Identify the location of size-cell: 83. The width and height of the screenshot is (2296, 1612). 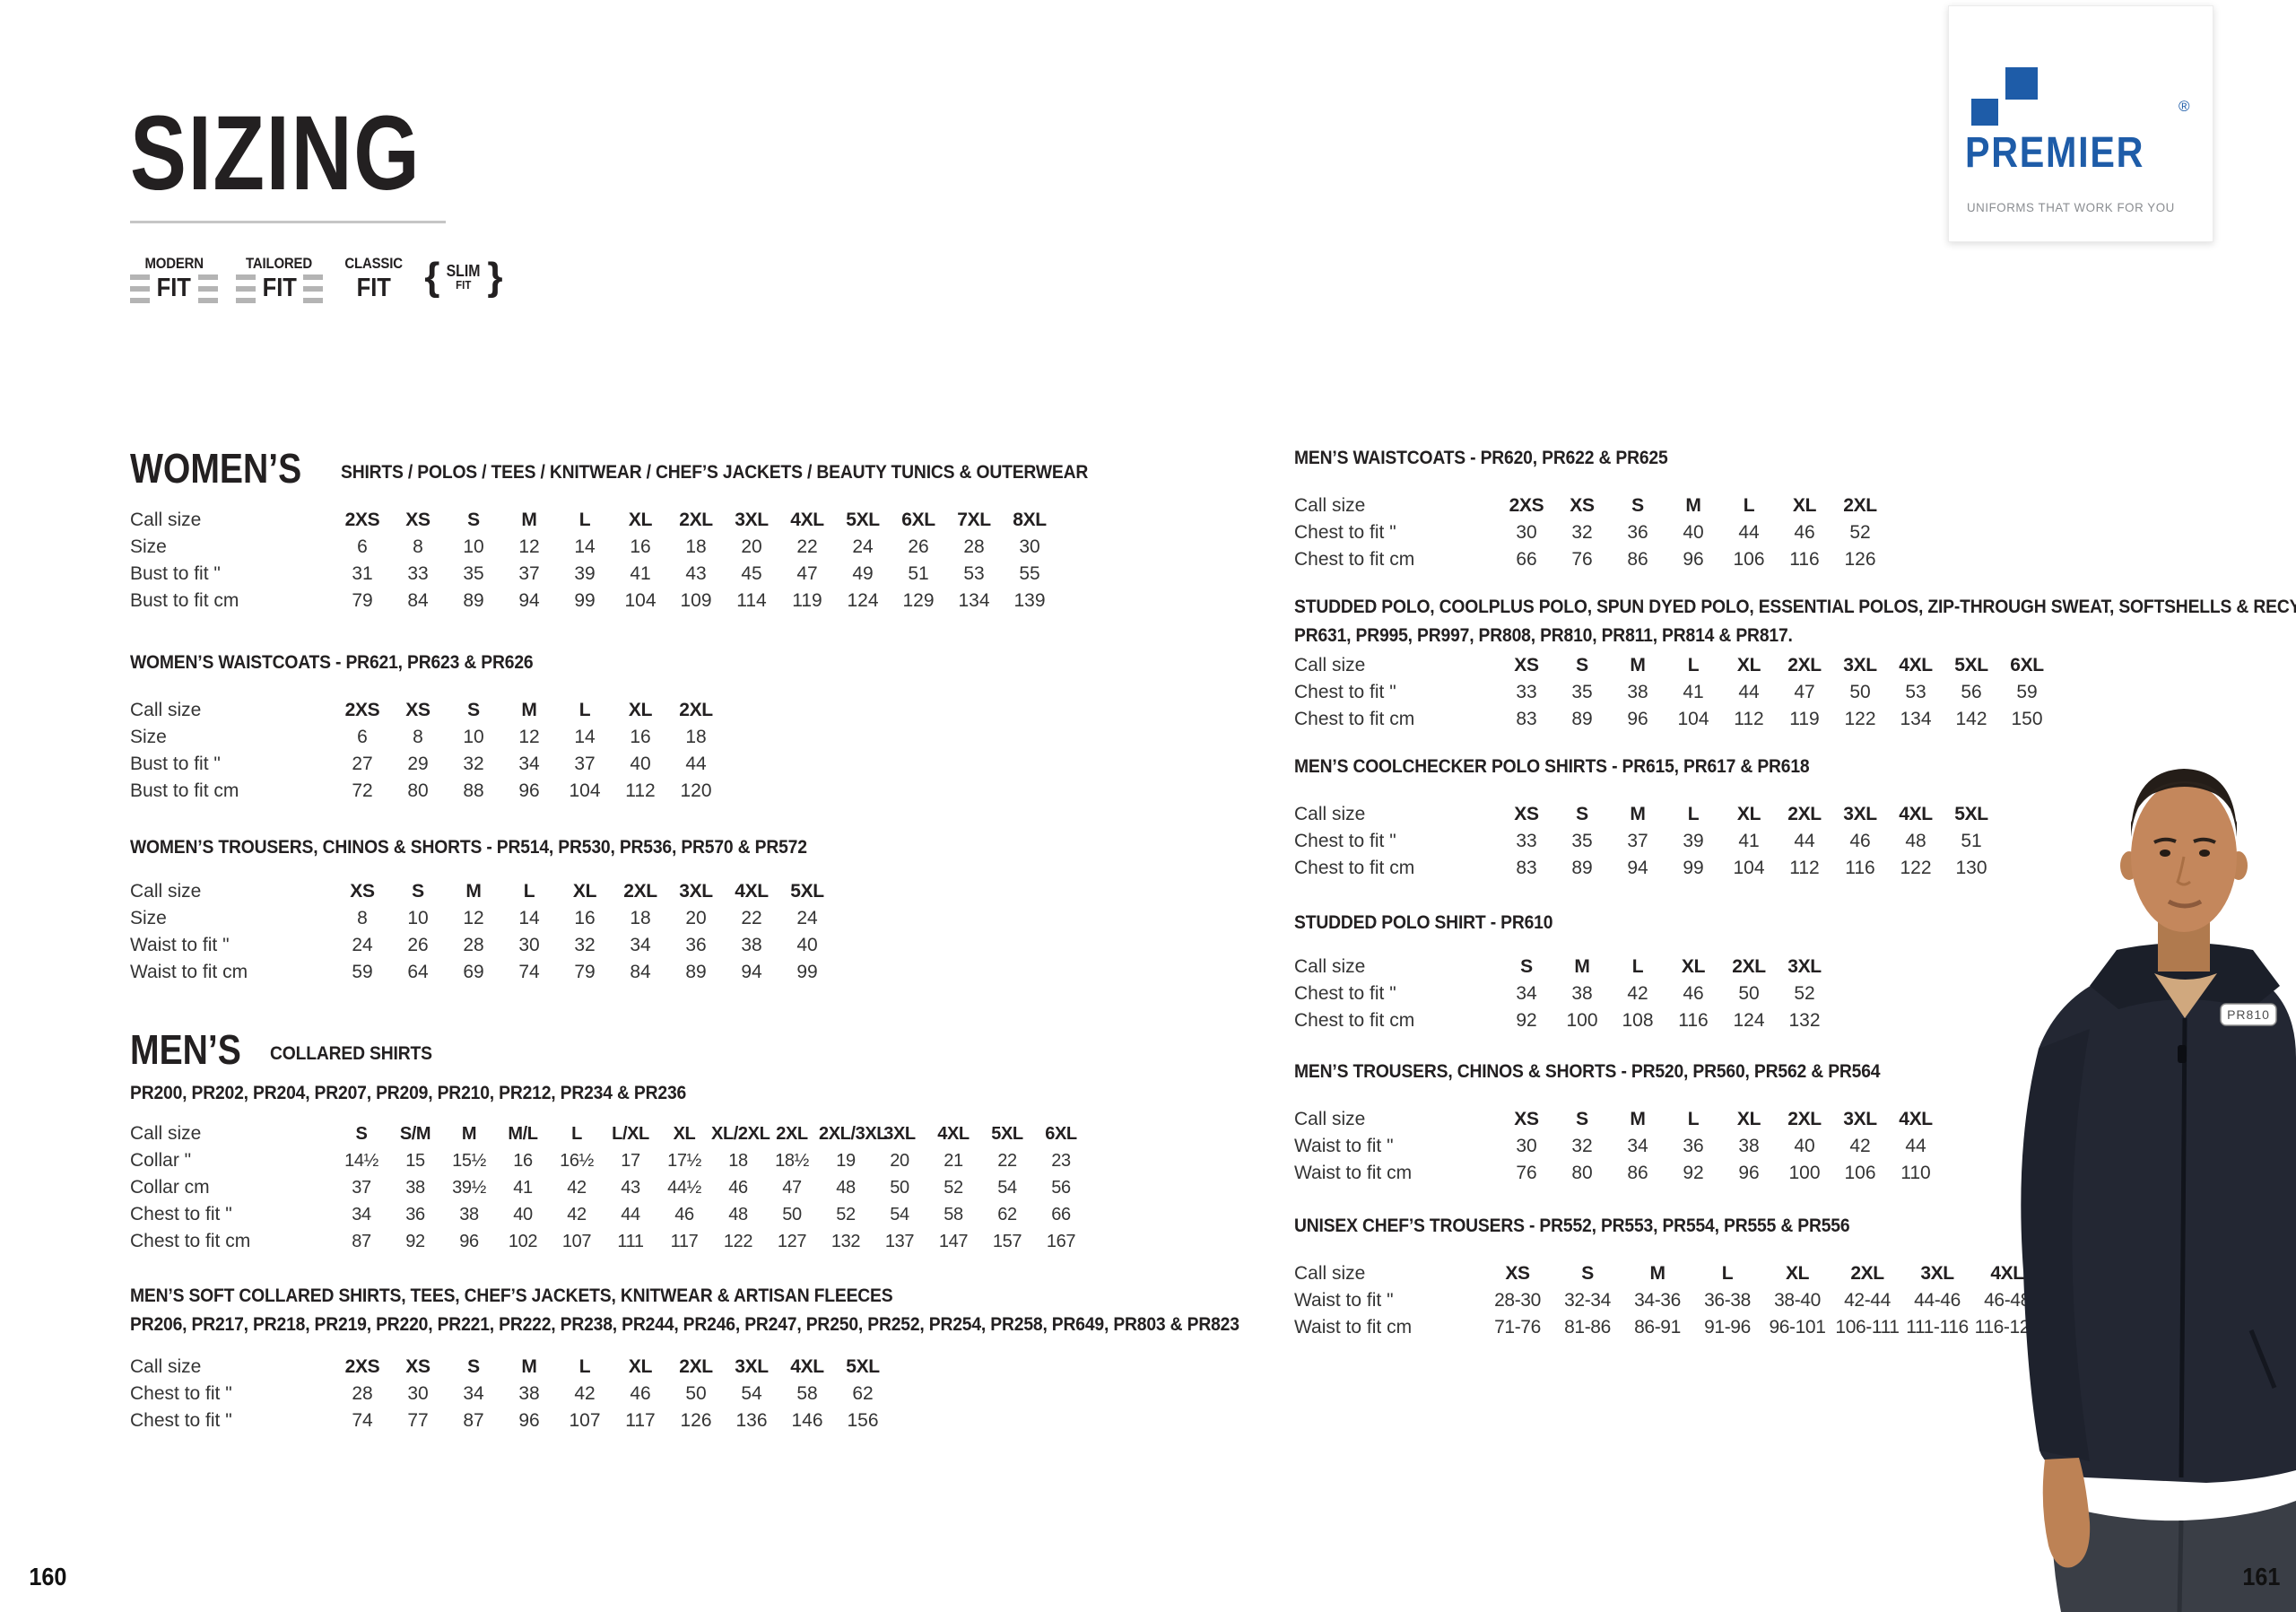
(1526, 868).